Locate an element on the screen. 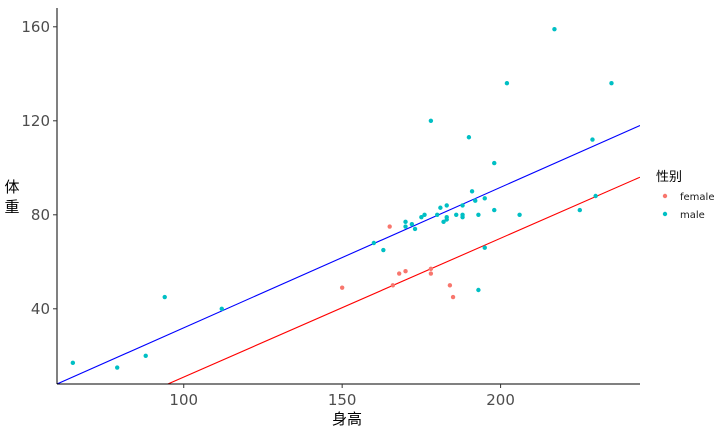 Image resolution: width=720 pixels, height=432 pixels. y-tick-label: 120 is located at coordinates (35, 121).